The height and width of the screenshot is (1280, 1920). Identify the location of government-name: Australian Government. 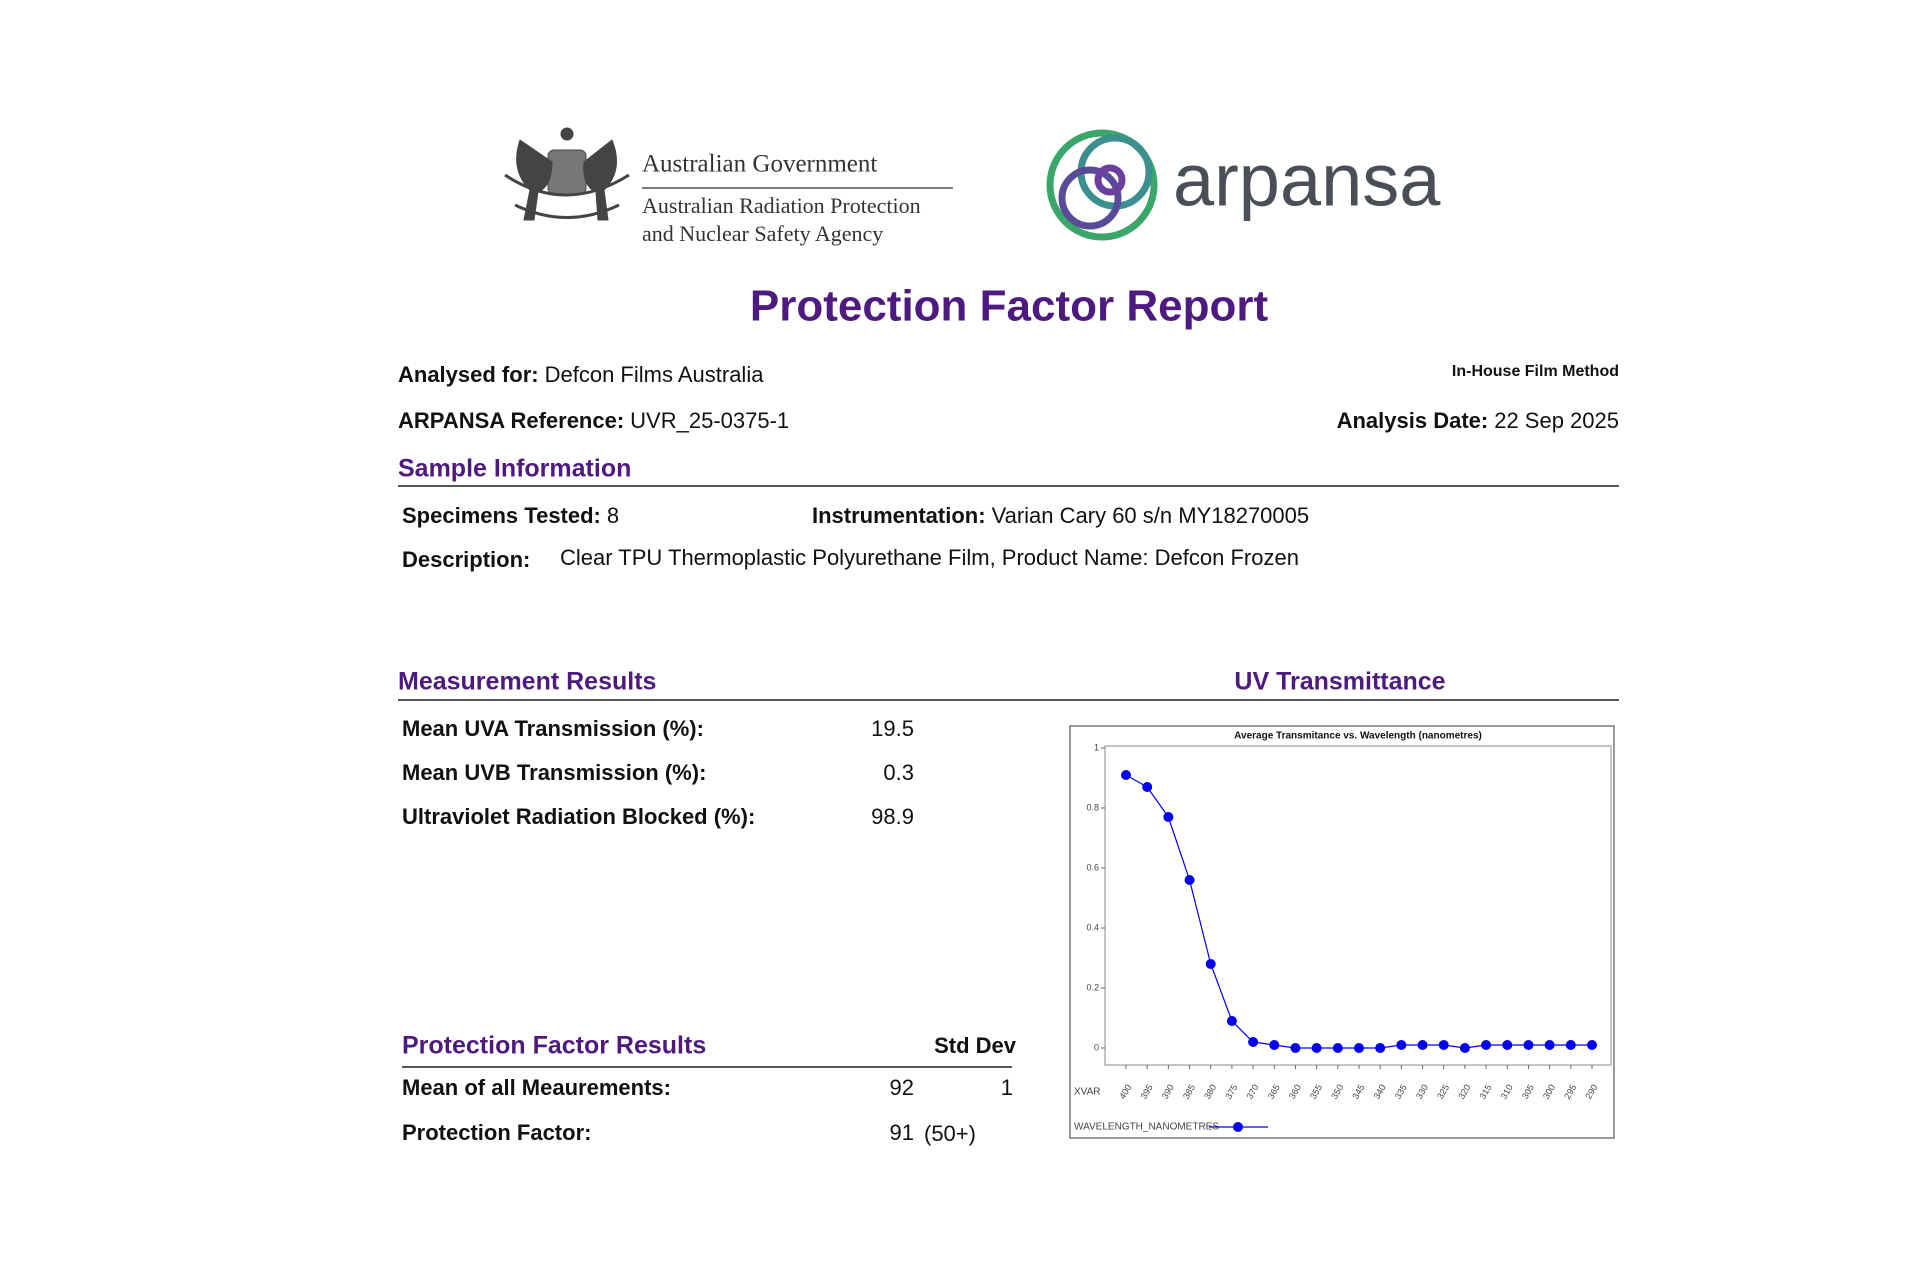
(759, 164).